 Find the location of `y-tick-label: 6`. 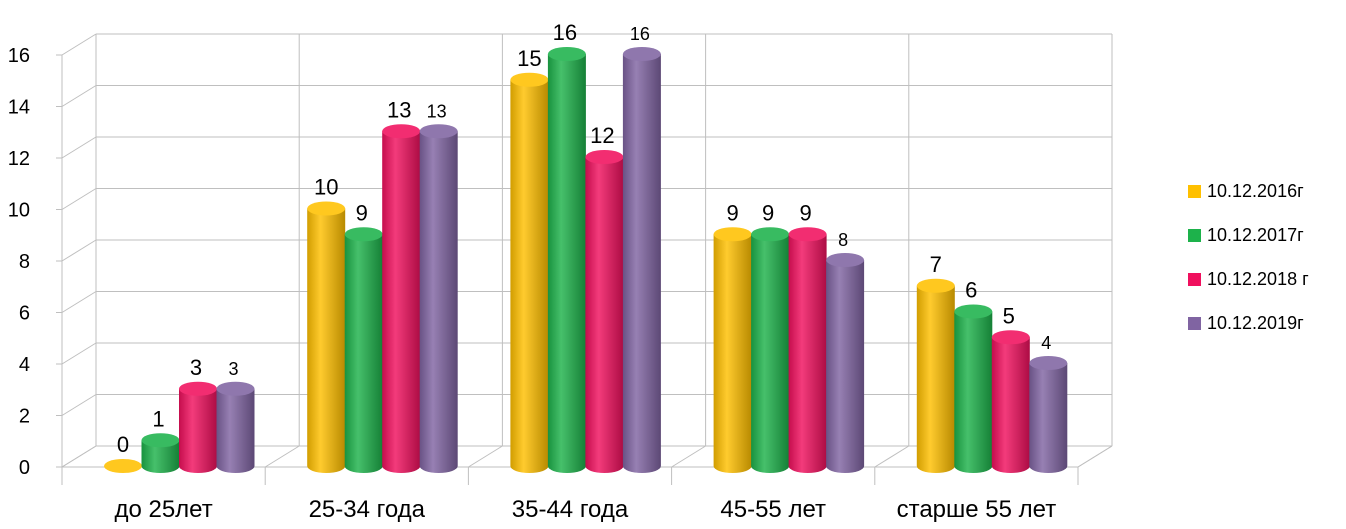

y-tick-label: 6 is located at coordinates (24, 314).